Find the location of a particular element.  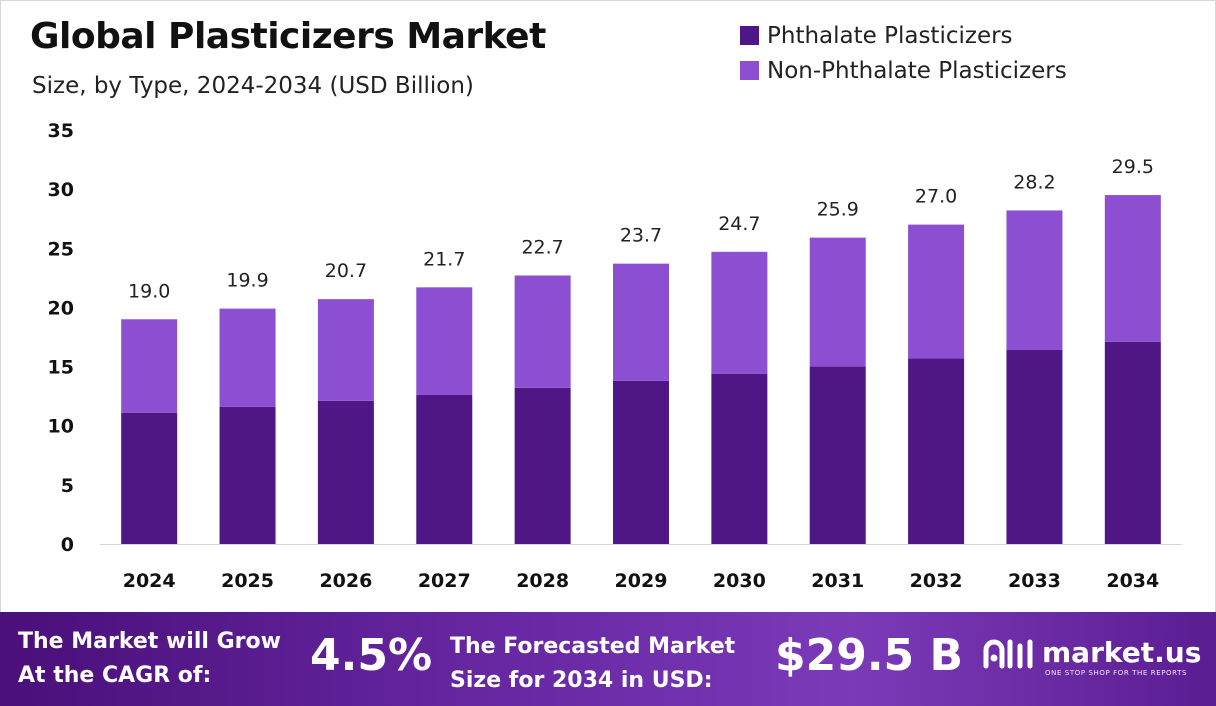

bar-phthalate-2033 is located at coordinates (1034, 447).